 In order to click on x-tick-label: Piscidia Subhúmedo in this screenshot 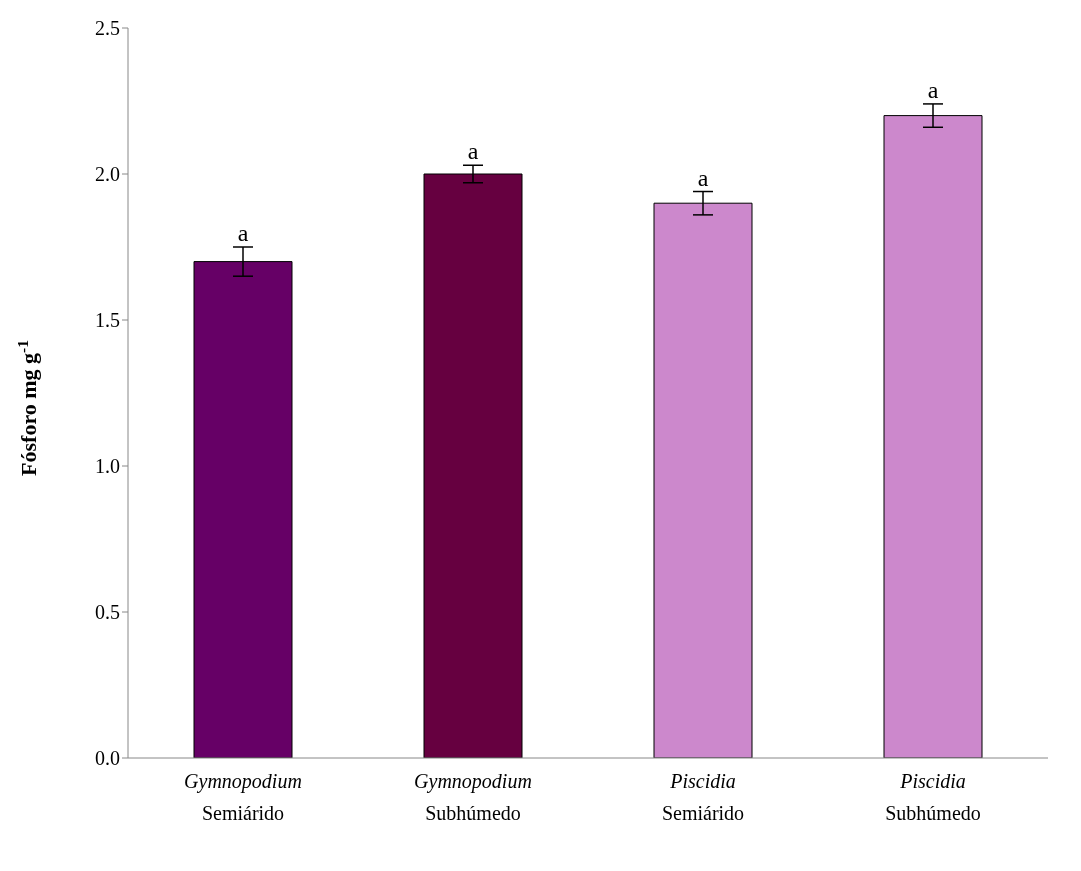, I will do `click(933, 797)`.